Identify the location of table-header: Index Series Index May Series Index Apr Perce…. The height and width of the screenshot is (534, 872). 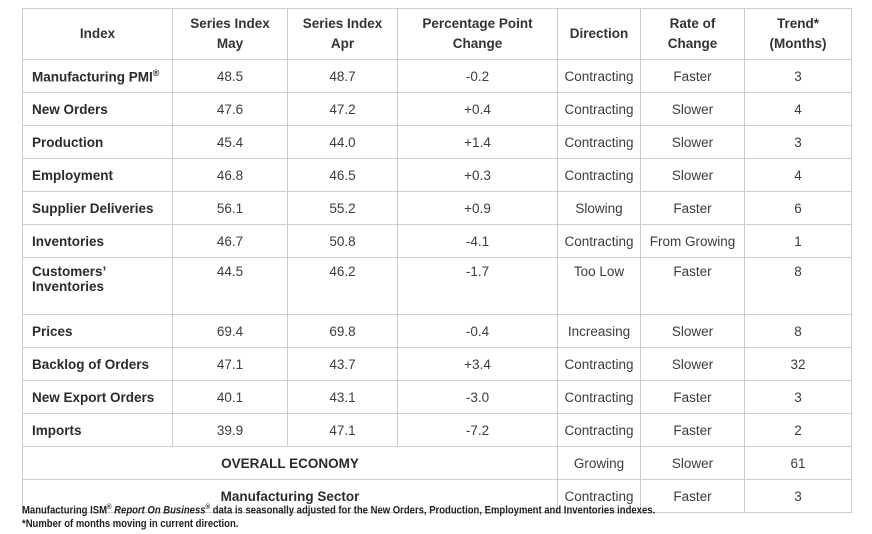
(437, 34).